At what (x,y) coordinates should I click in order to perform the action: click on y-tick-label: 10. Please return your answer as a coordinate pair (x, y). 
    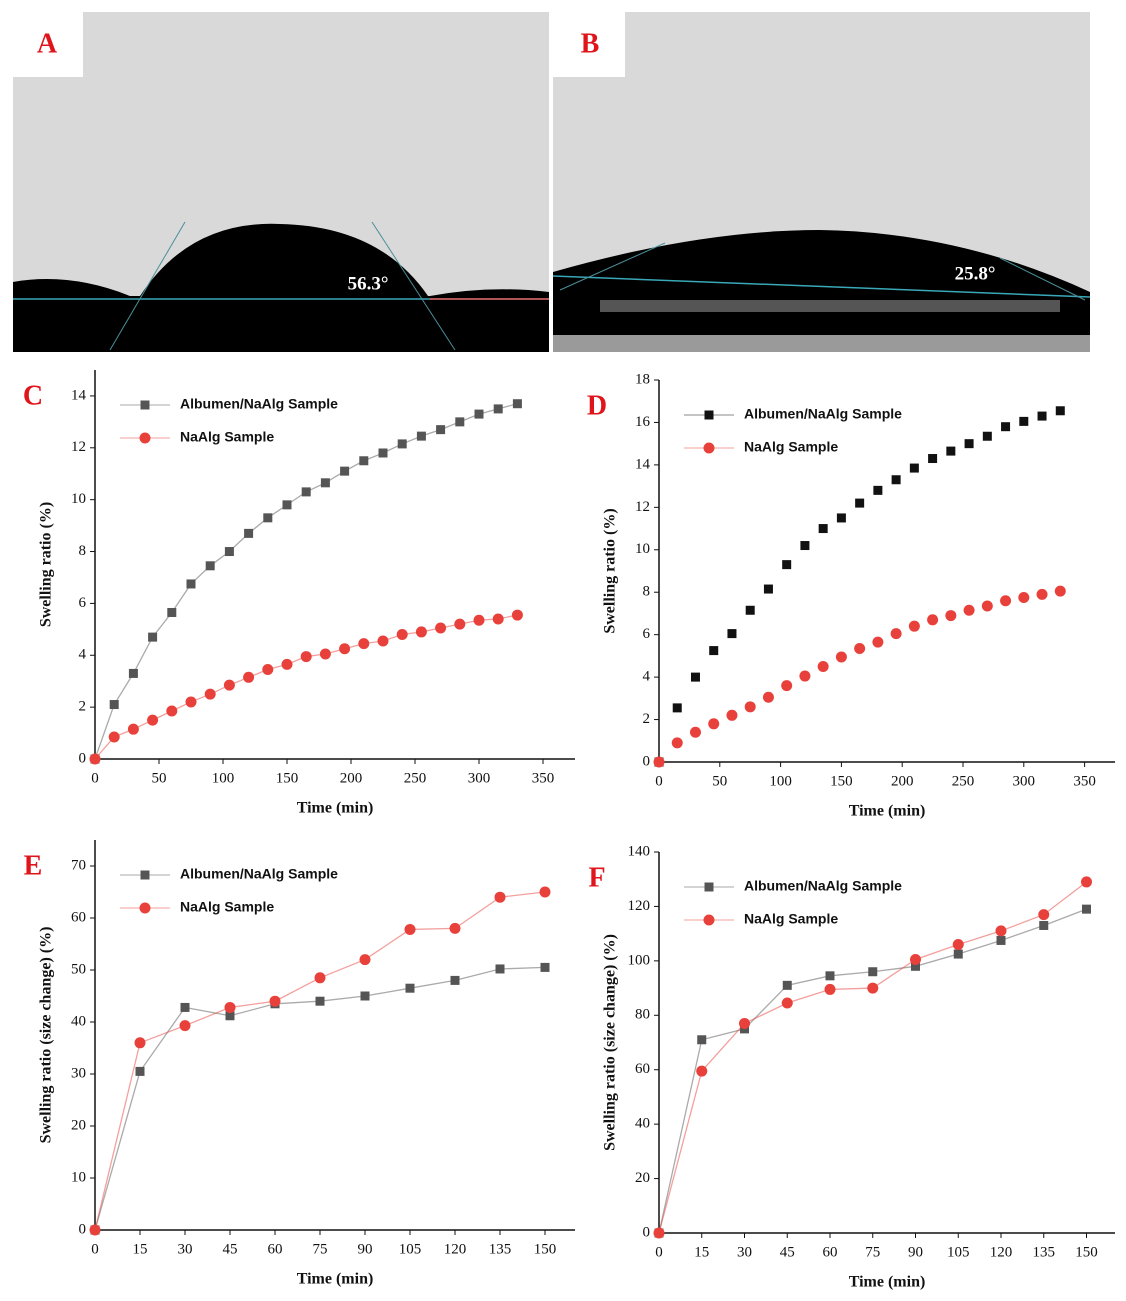
    Looking at the image, I should click on (642, 549).